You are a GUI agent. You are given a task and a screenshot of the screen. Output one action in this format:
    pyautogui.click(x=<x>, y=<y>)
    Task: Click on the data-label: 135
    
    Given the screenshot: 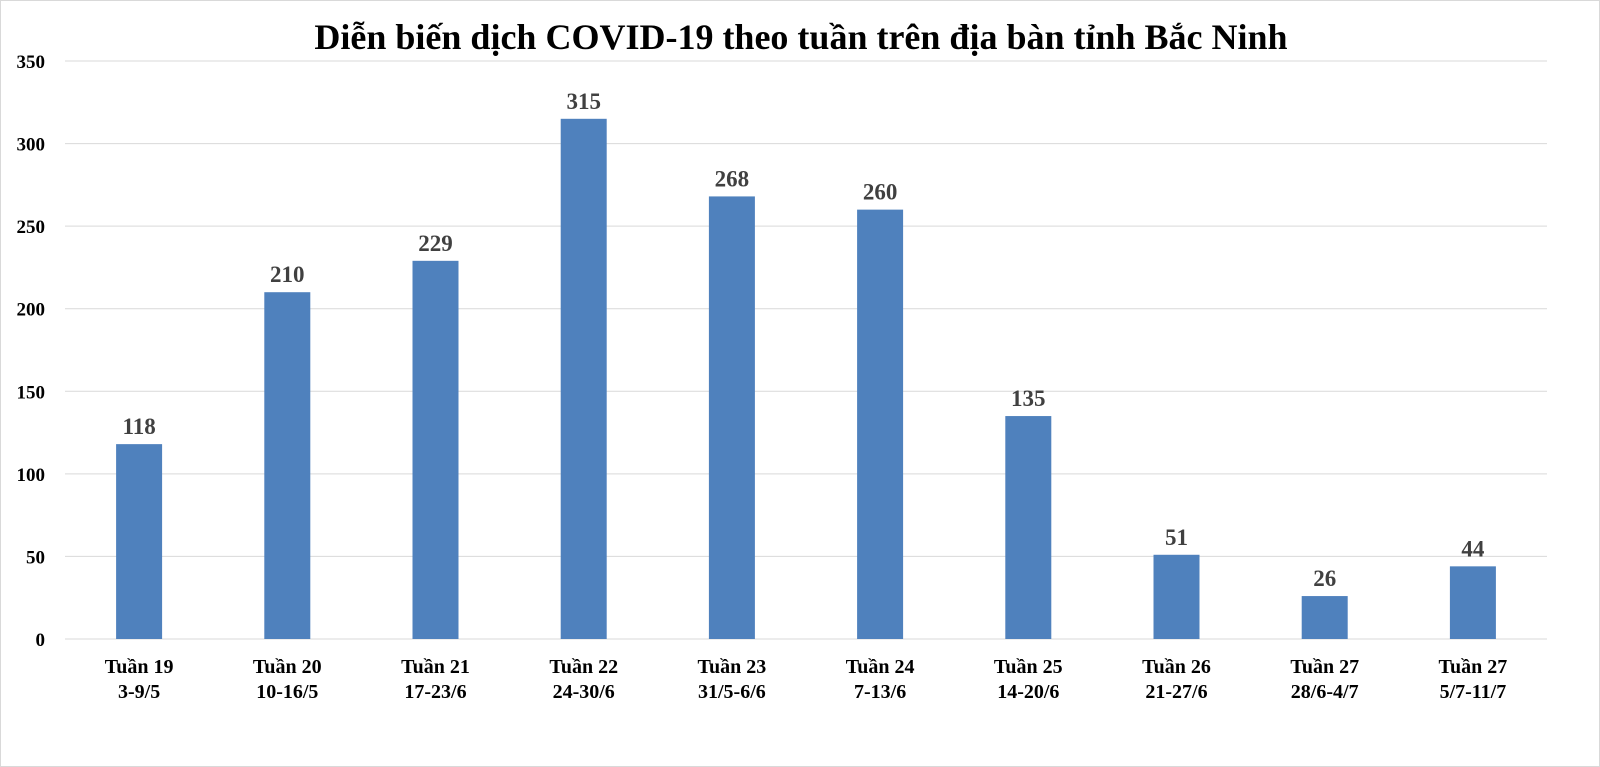 What is the action you would take?
    pyautogui.click(x=1028, y=398)
    